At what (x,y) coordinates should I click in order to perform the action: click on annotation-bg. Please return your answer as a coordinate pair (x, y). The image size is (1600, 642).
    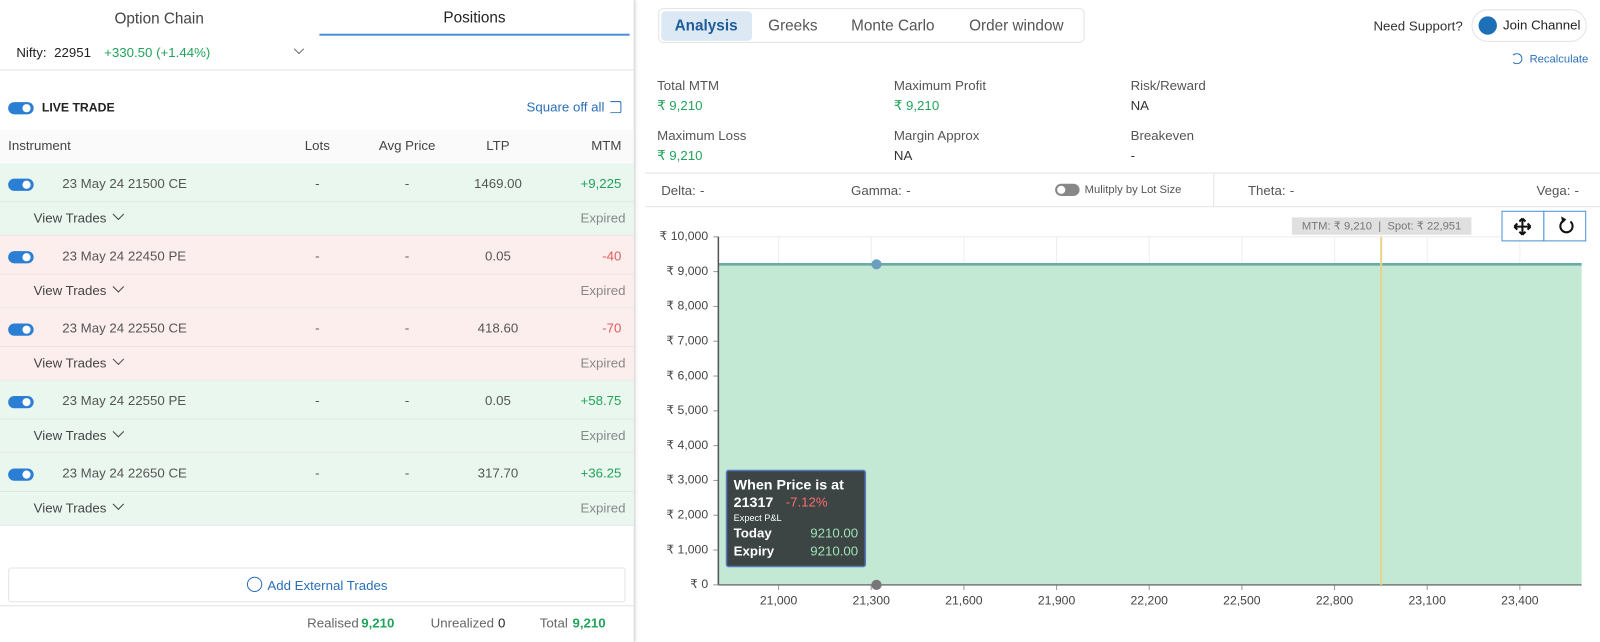
    Looking at the image, I should click on (1381, 226).